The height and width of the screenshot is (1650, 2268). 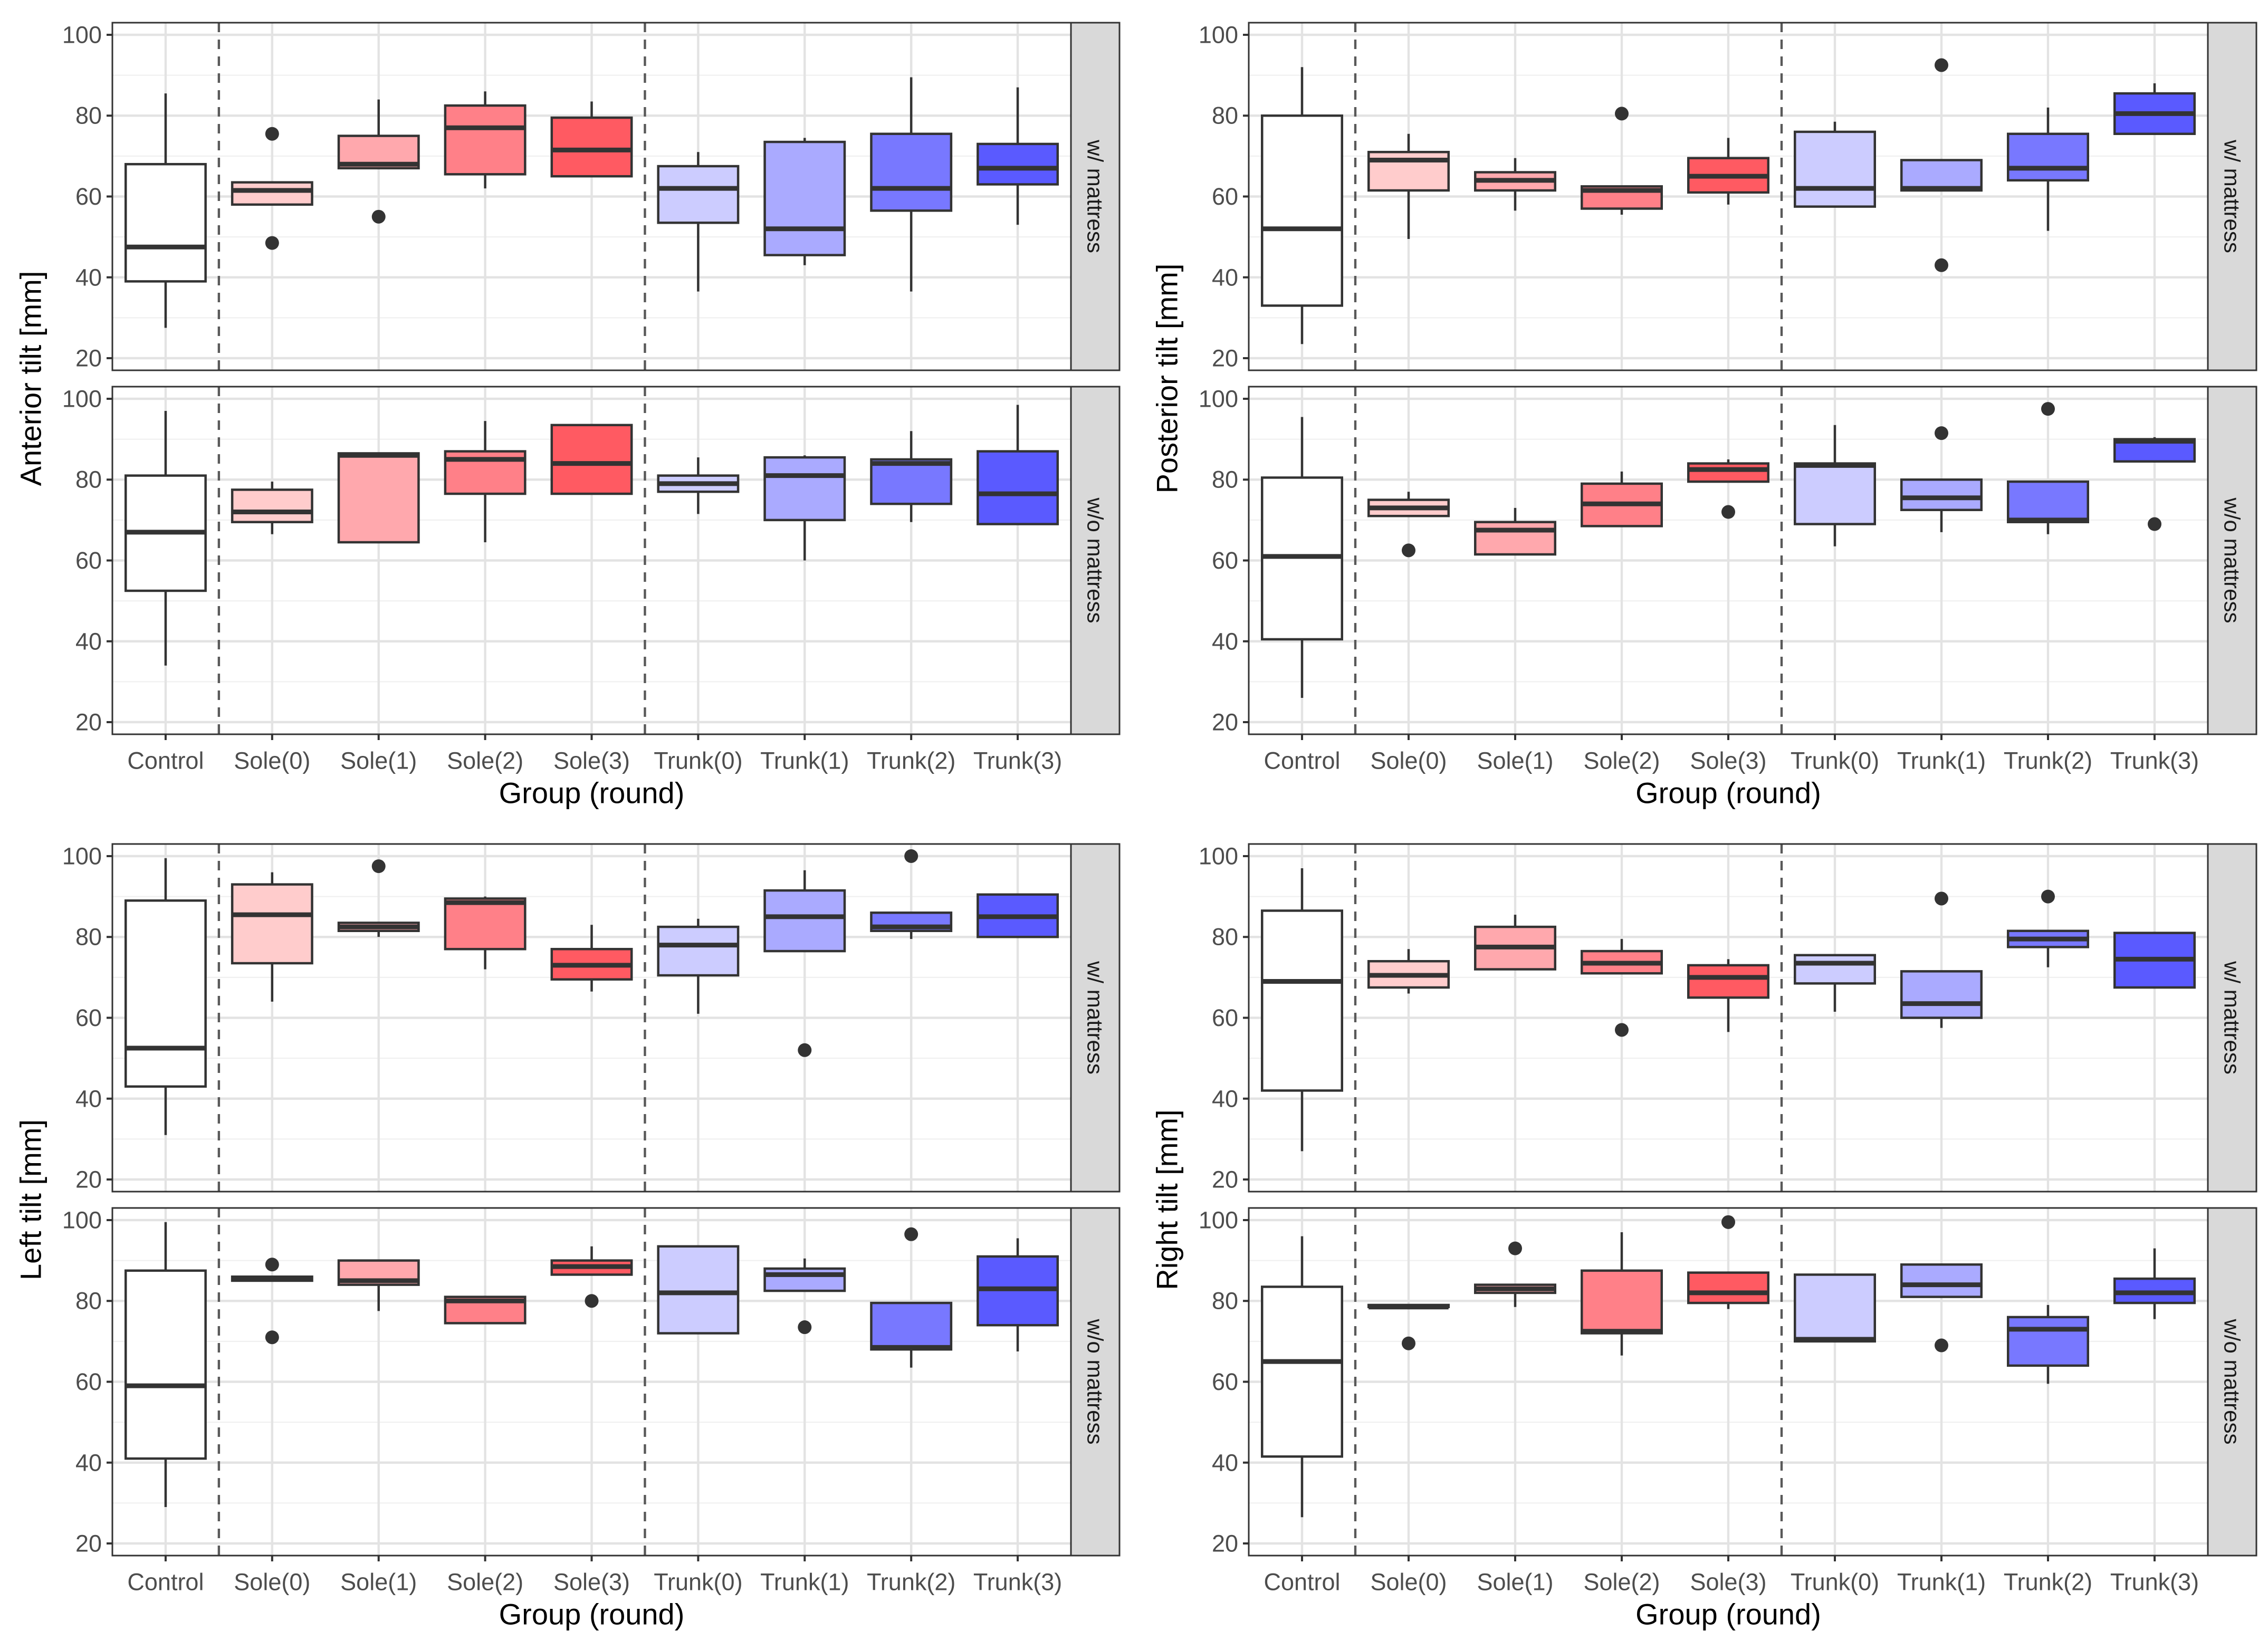 What do you see at coordinates (698, 1582) in the screenshot?
I see `x-tick-label: Trunk(0)` at bounding box center [698, 1582].